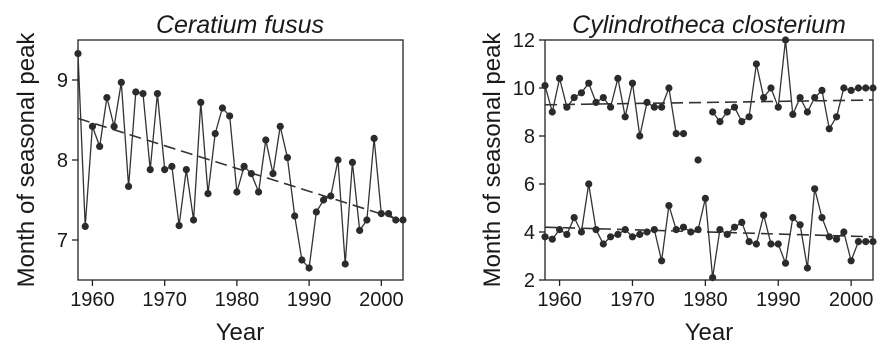  What do you see at coordinates (708, 230) in the screenshot?
I see `series-line` at bounding box center [708, 230].